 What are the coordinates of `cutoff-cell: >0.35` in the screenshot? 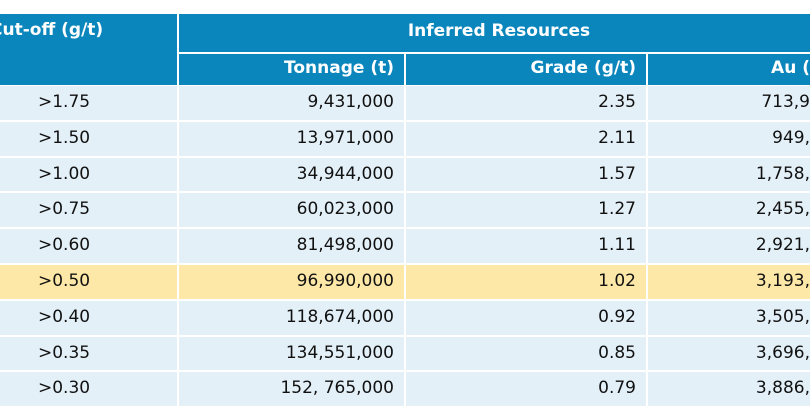 It's located at (88, 353).